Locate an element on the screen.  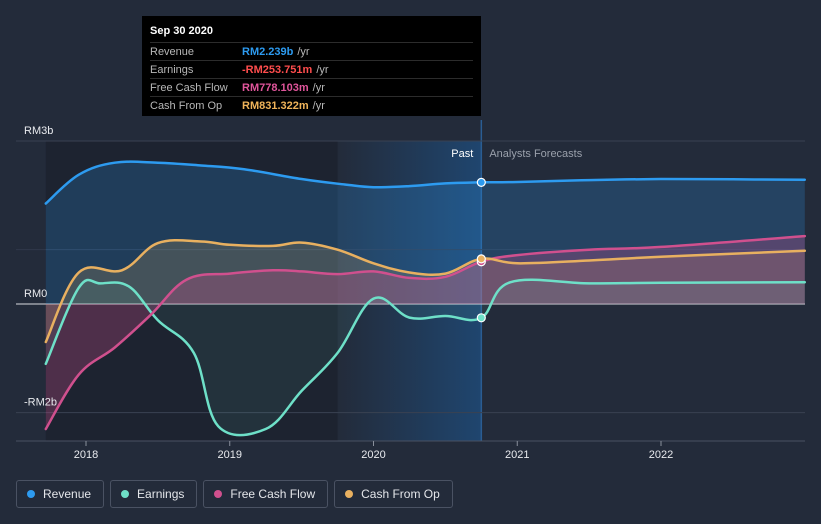
legend-item-revenue: Revenue is located at coordinates (60, 494).